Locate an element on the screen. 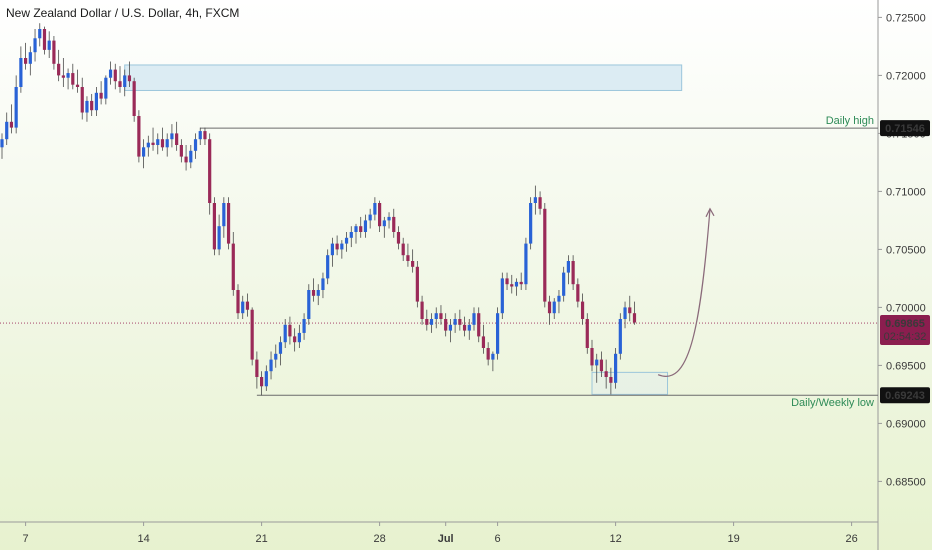  price-tick-label: 0.72500 is located at coordinates (906, 18).